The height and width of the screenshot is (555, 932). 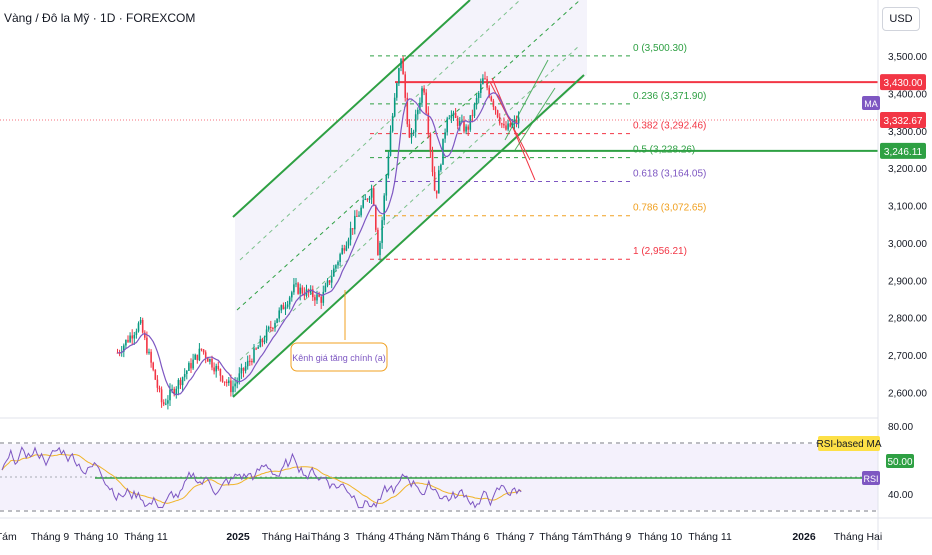 I want to click on rsi-ma-tag-bg, so click(x=849, y=443).